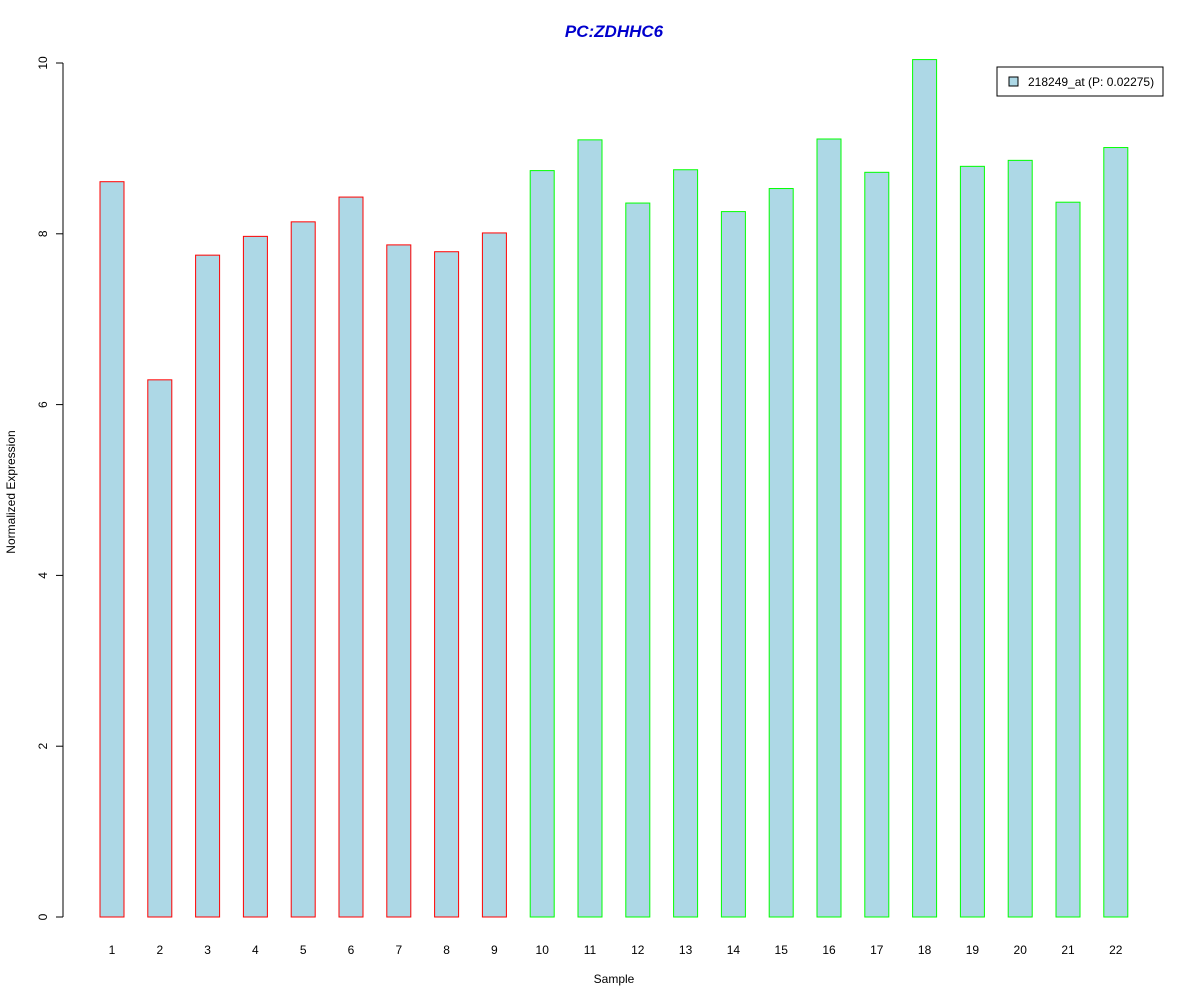 This screenshot has width=1200, height=1000. I want to click on x-tick-label: 22, so click(1116, 950).